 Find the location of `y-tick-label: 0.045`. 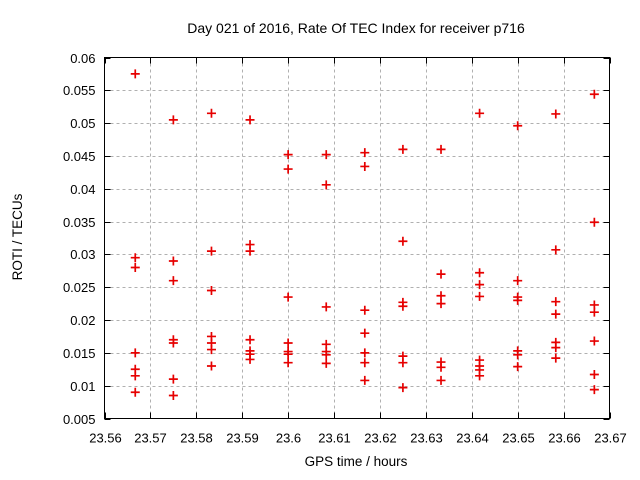

y-tick-label: 0.045 is located at coordinates (79, 156).